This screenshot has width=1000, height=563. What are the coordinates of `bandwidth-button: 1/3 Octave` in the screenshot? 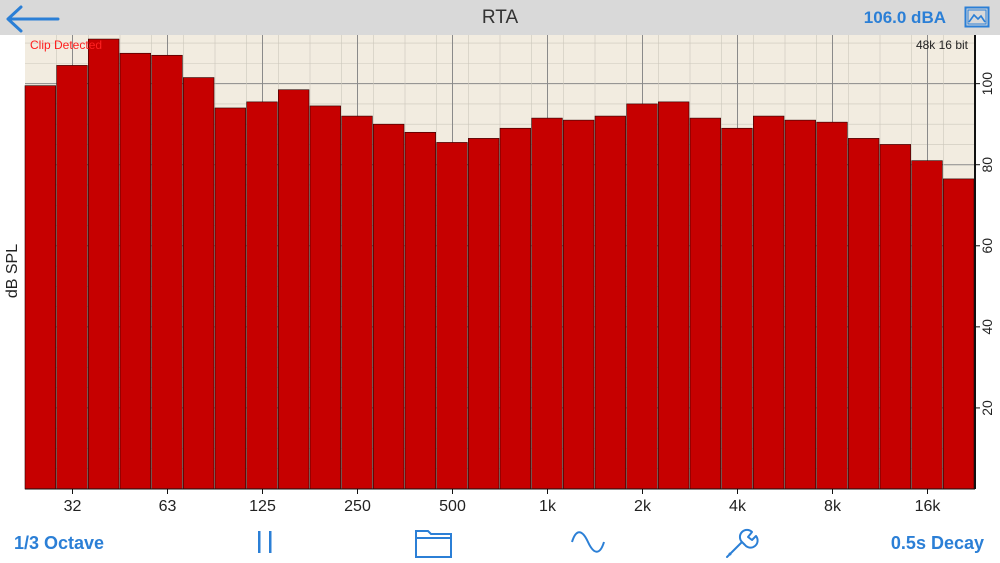 It's located at (59, 543).